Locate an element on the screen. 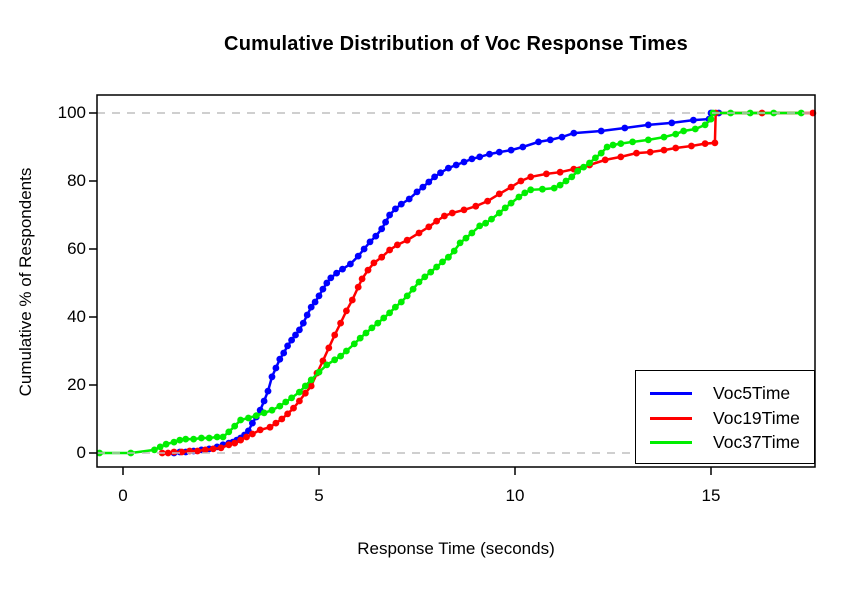  y-axis-label: Cumulative % of Respondents is located at coordinates (25, 282).